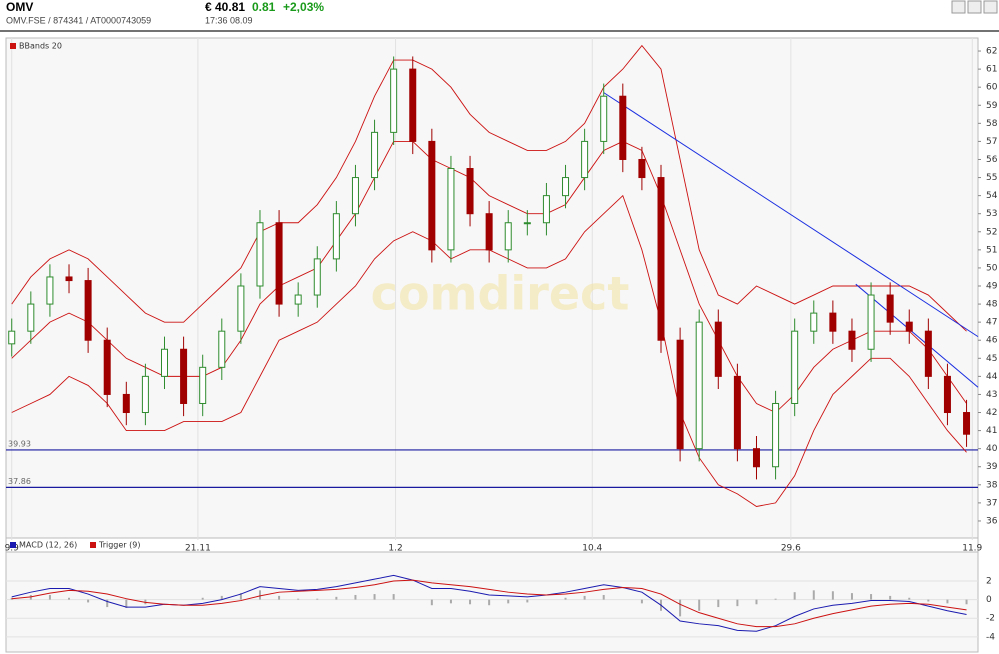 The image size is (999, 654). I want to click on header-subtitle: OMV.FSE / 874341 / AT0000743059, so click(78, 20).